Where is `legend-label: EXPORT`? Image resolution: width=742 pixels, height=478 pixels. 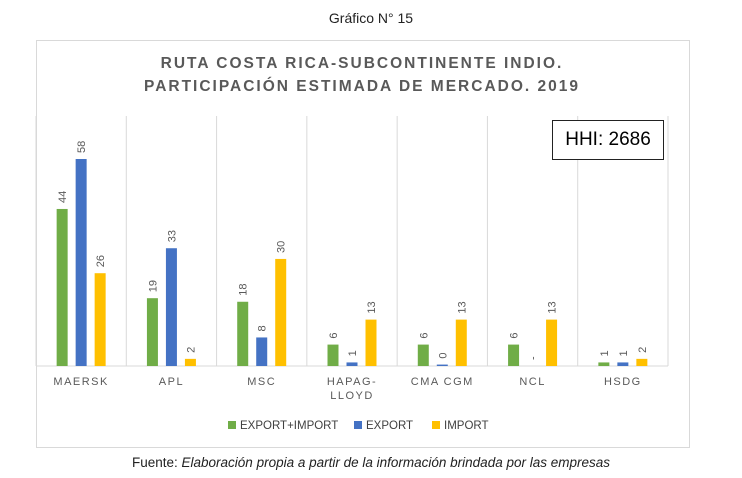
legend-label: EXPORT is located at coordinates (389, 426).